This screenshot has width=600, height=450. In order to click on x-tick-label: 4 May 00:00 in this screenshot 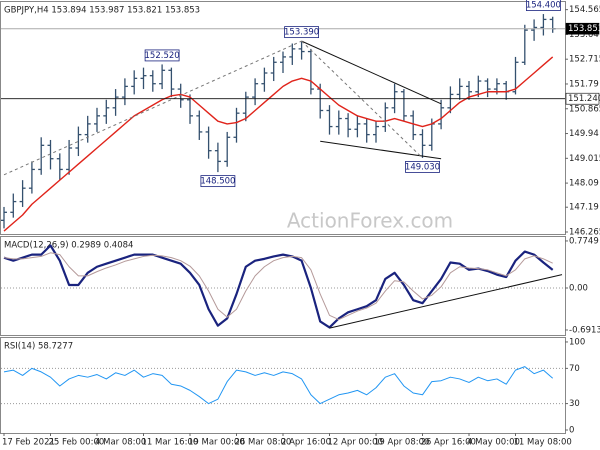, I will do `click(493, 443)`.